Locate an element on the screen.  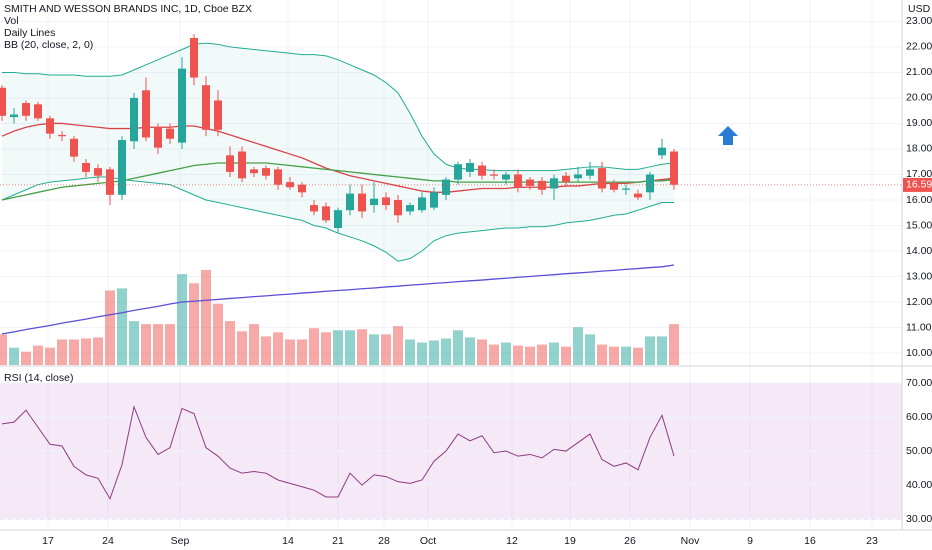
y-tick-label: 12.00 is located at coordinates (919, 302).